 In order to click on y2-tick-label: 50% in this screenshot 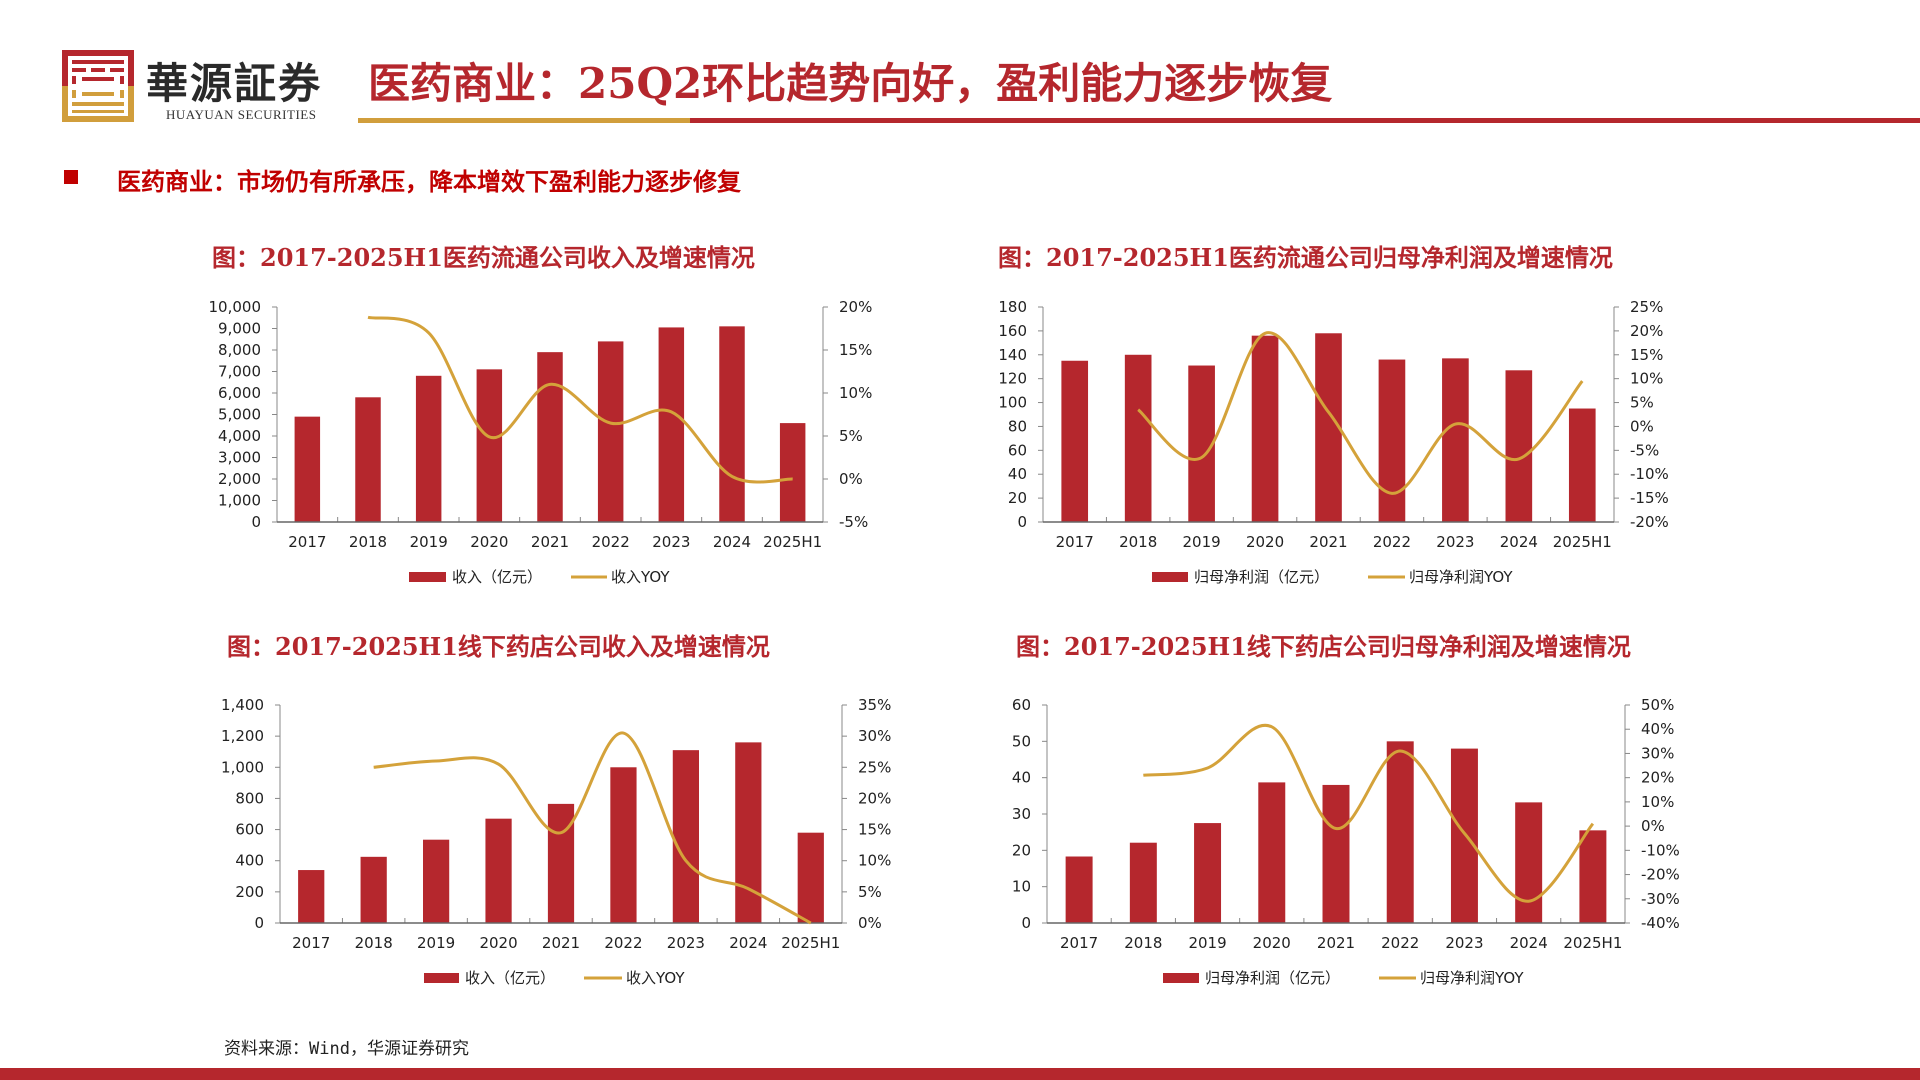, I will do `click(1657, 705)`.